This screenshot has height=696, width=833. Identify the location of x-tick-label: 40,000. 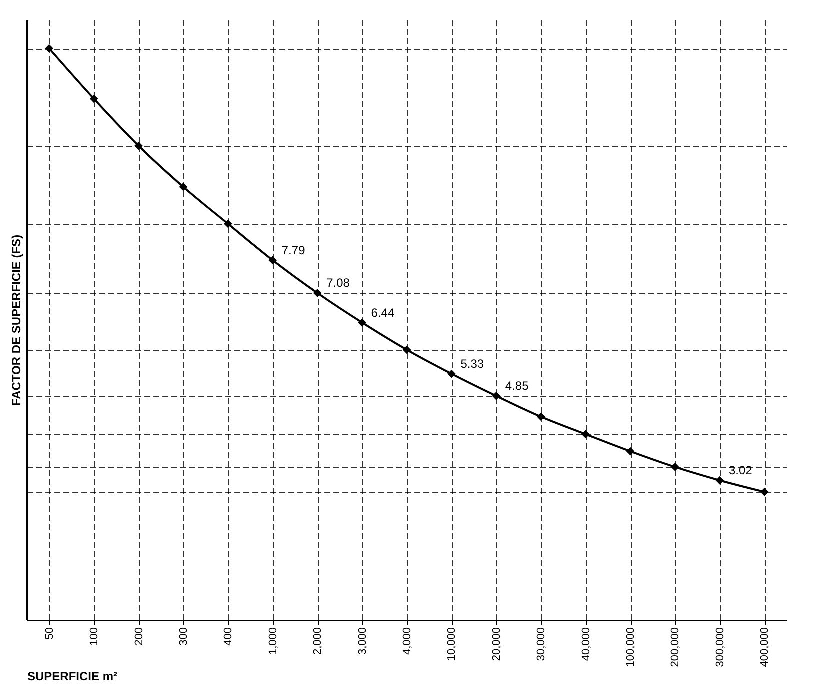
(586, 645).